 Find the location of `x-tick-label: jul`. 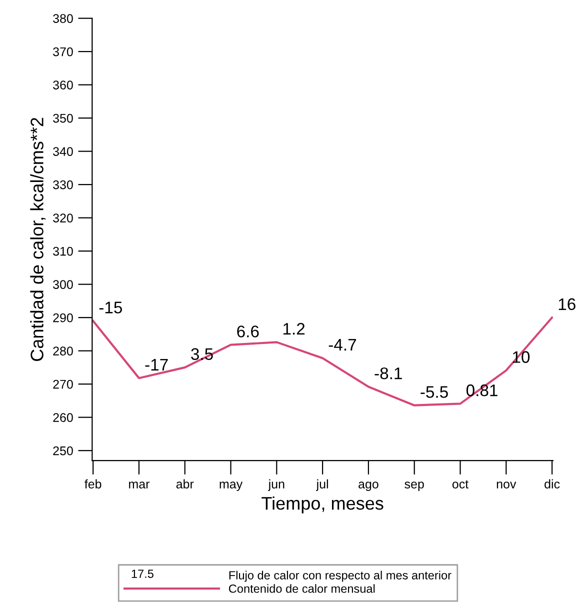

x-tick-label: jul is located at coordinates (322, 485).